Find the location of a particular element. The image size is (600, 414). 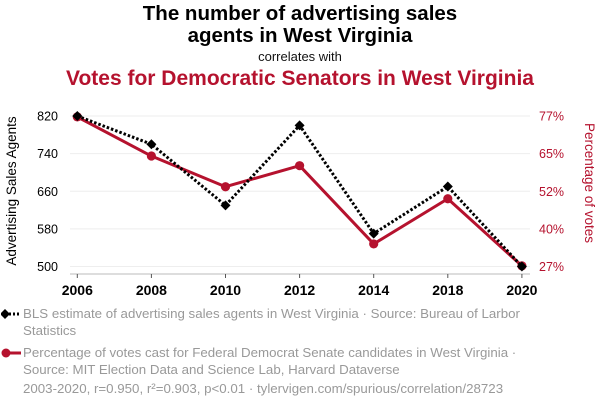

right-axis-label: Percentage of votes is located at coordinates (589, 183).